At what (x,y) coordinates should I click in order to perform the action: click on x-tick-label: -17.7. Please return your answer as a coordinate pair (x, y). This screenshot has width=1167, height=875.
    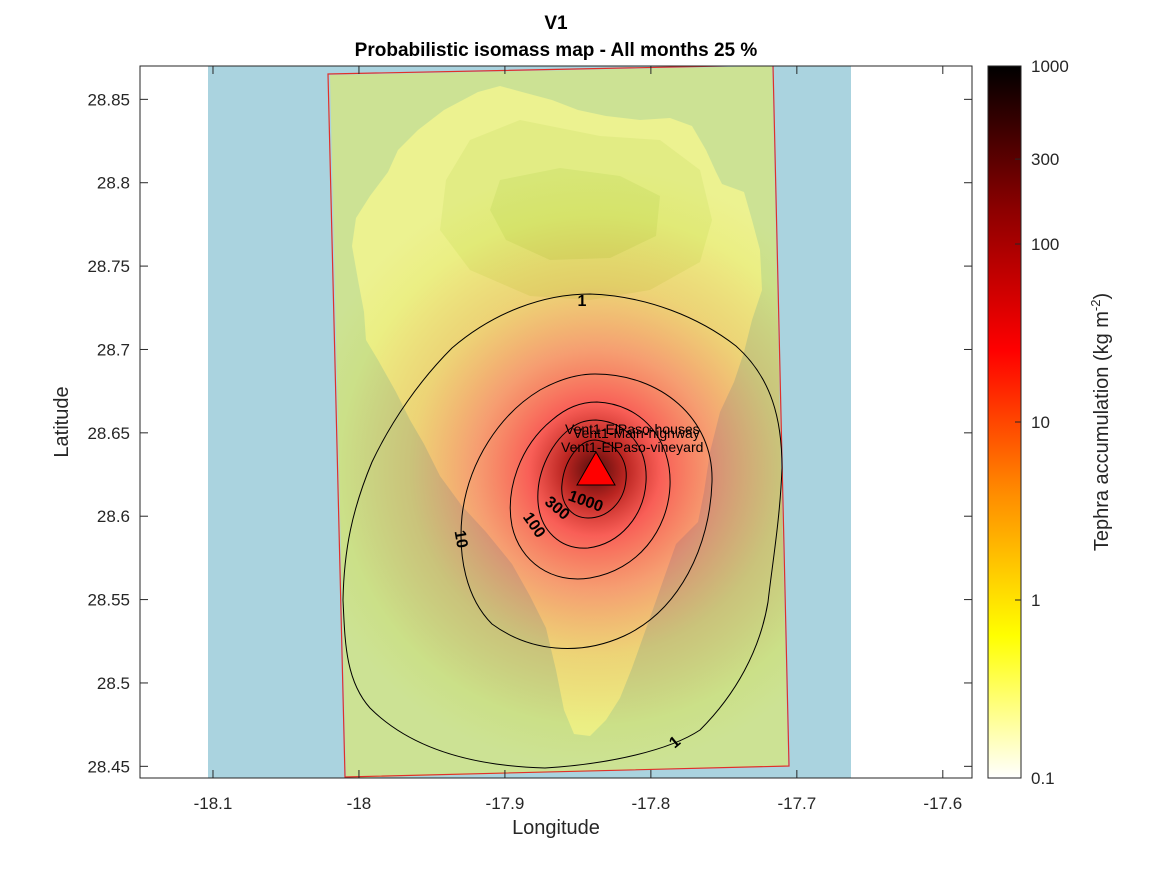
    Looking at the image, I should click on (796, 803).